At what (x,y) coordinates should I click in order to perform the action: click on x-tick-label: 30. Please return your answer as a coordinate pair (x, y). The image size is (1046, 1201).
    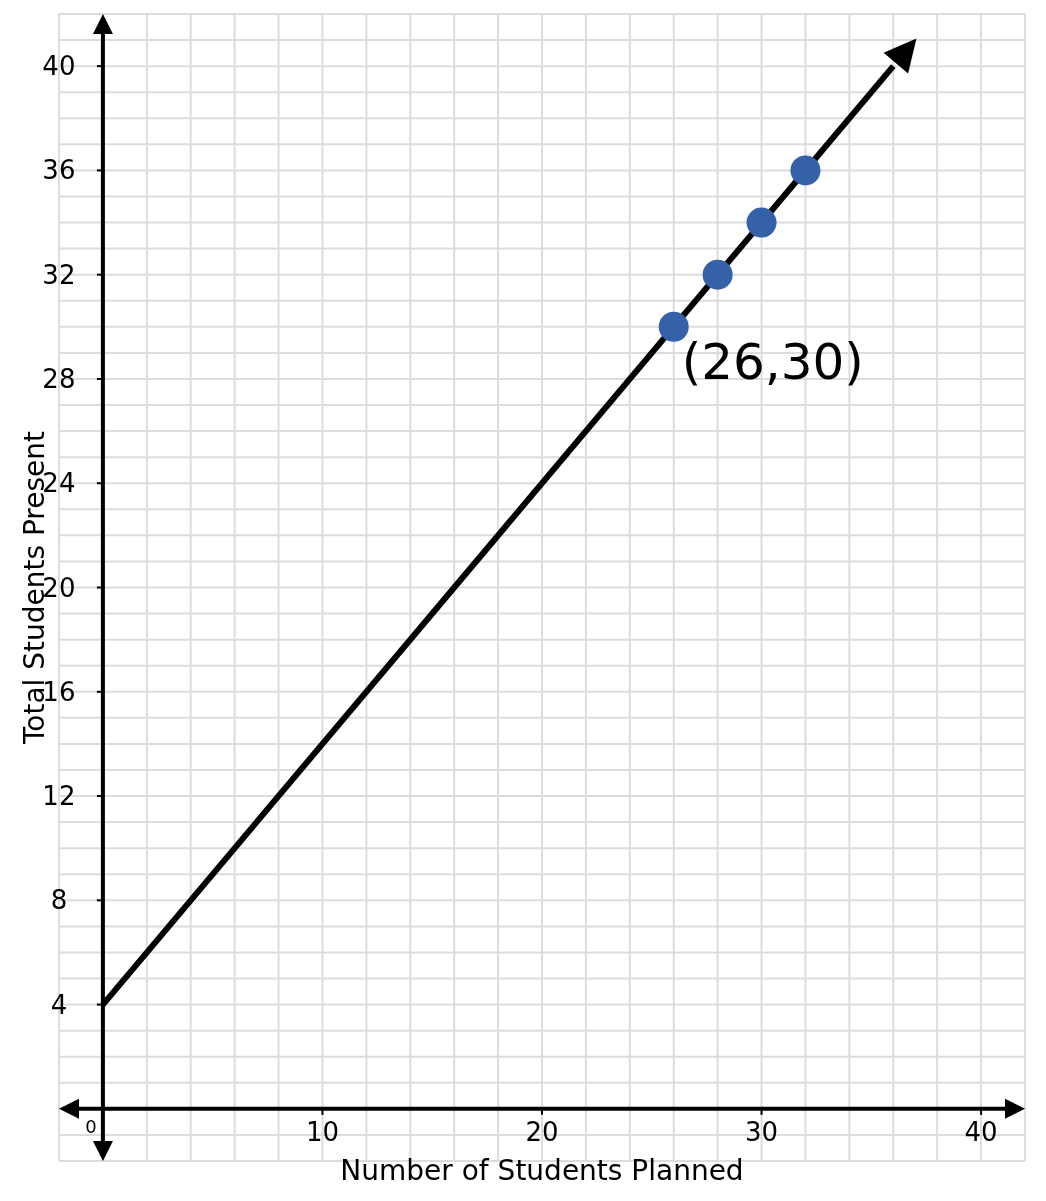
    Looking at the image, I should click on (762, 1131).